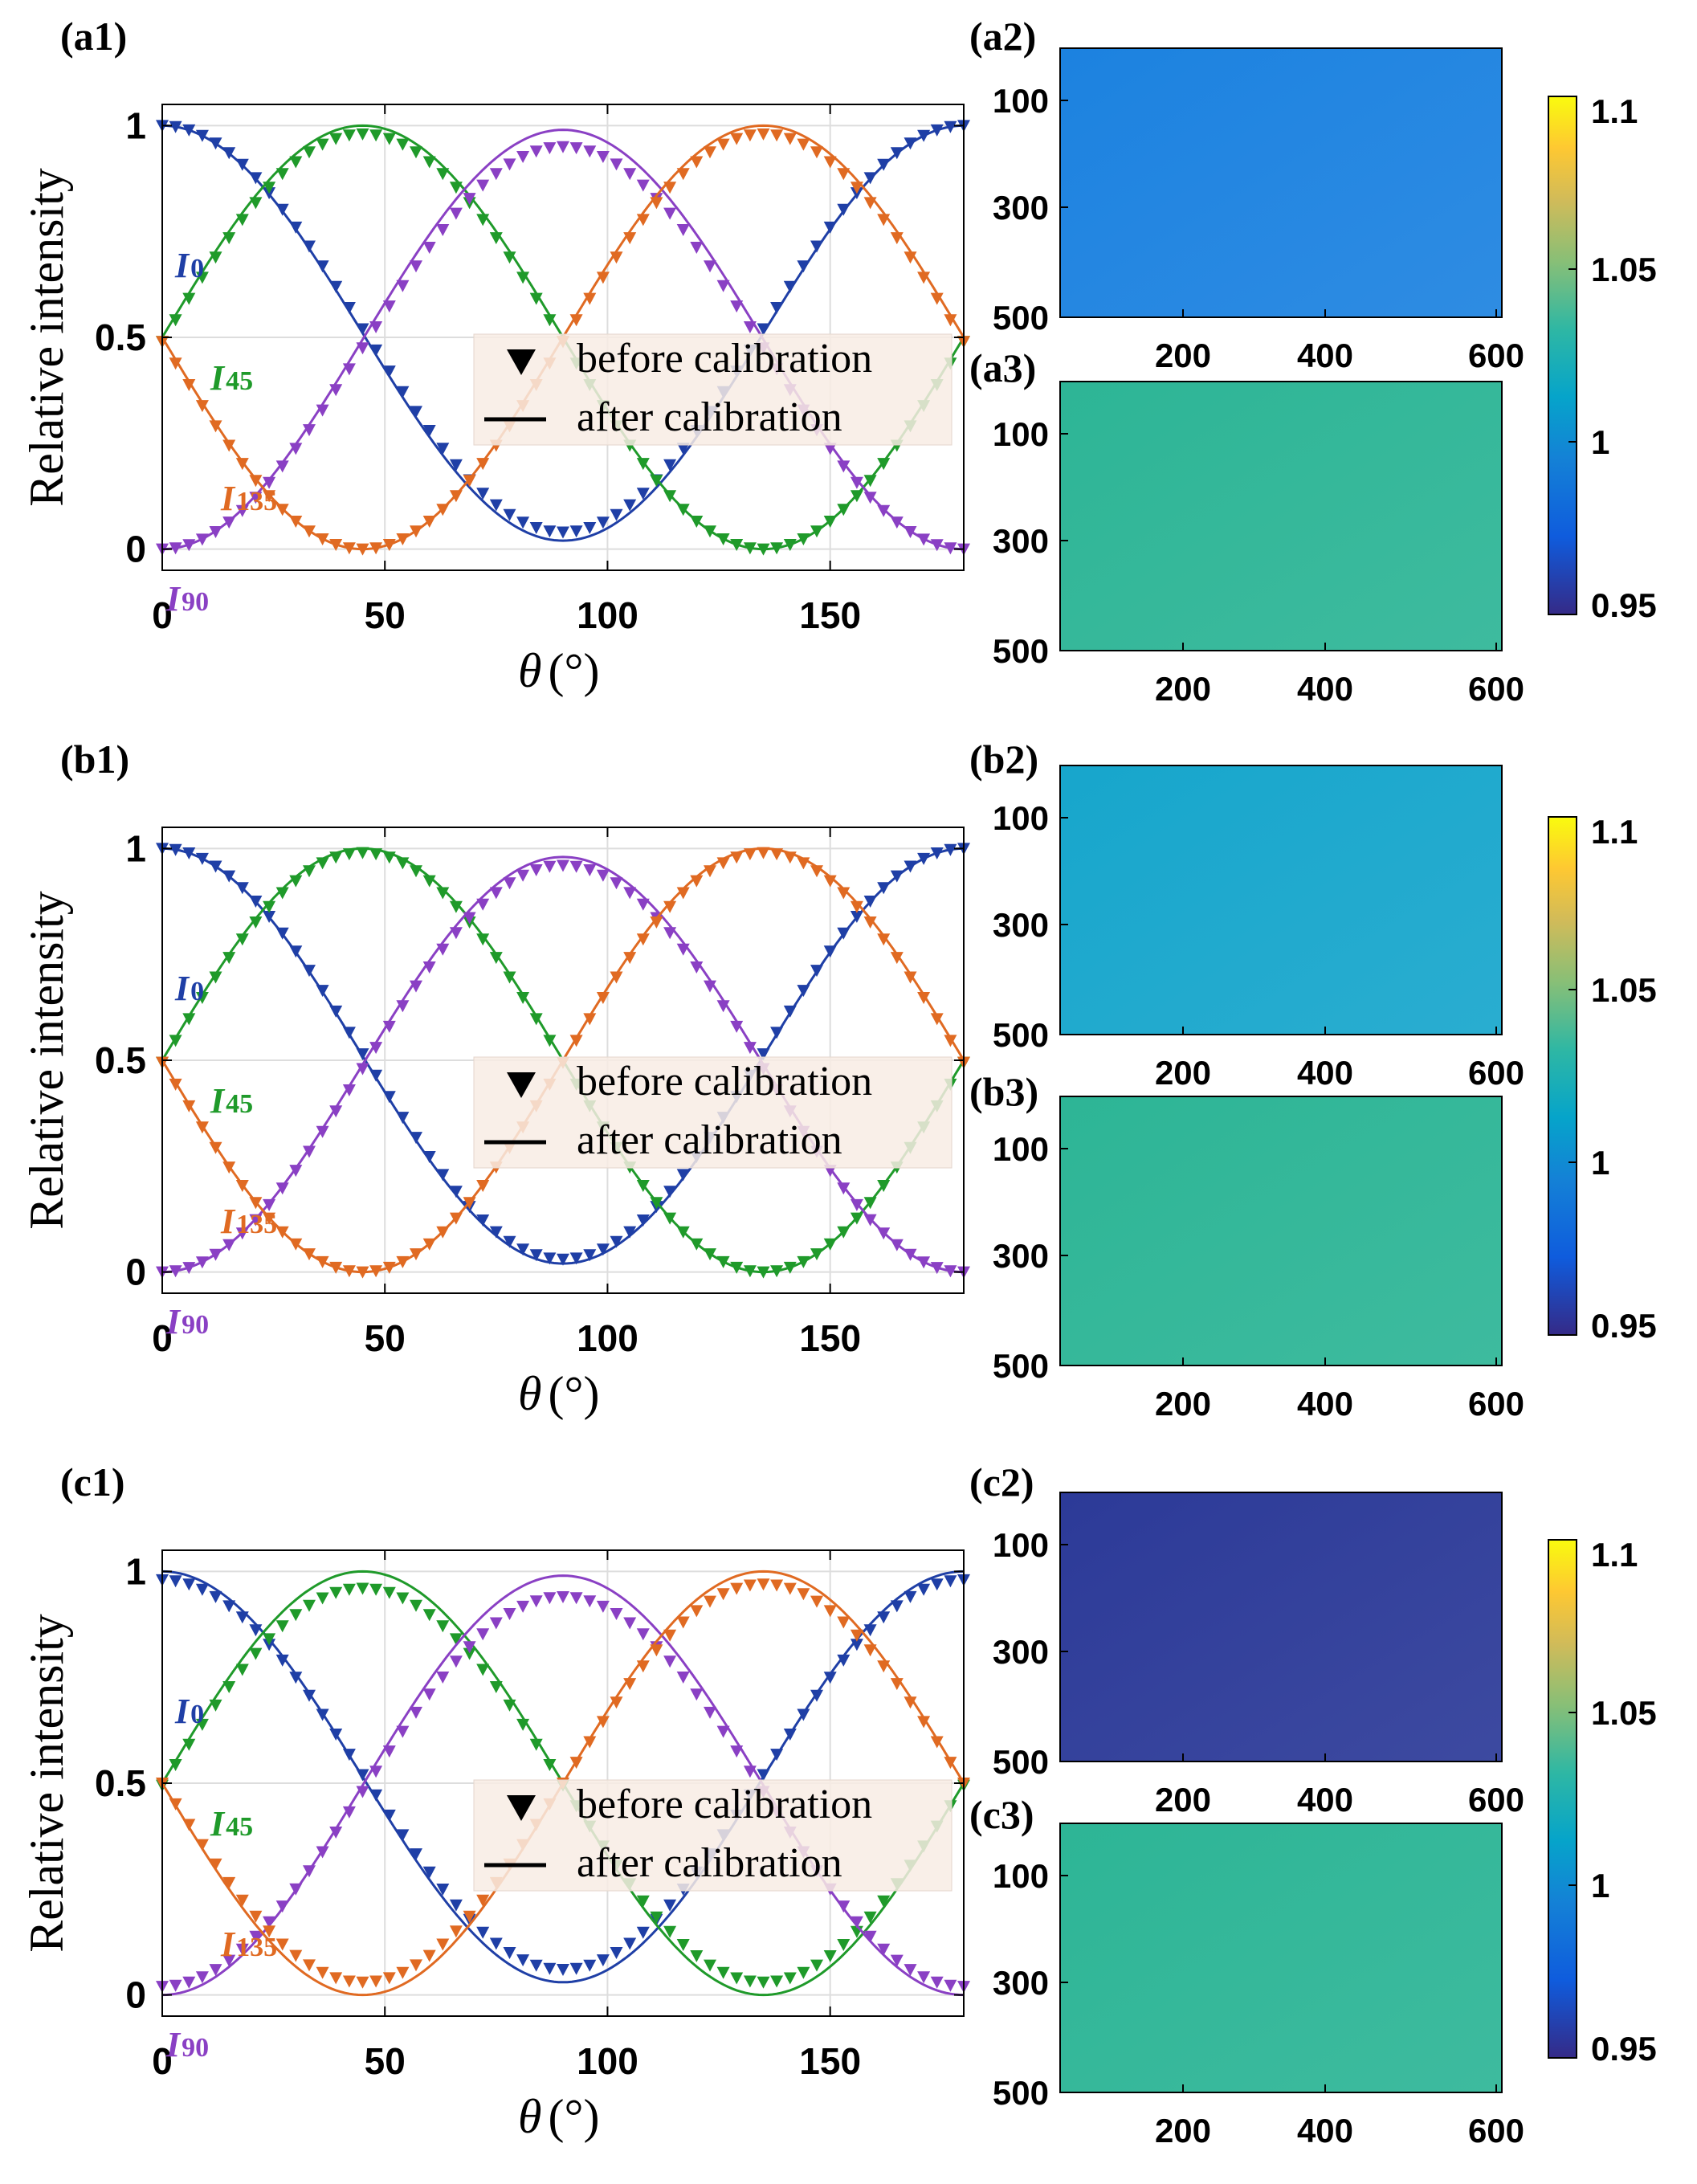 The width and height of the screenshot is (1697, 2184). Describe the element at coordinates (187, 1321) in the screenshot. I see `curve-label-I90: I90` at that location.